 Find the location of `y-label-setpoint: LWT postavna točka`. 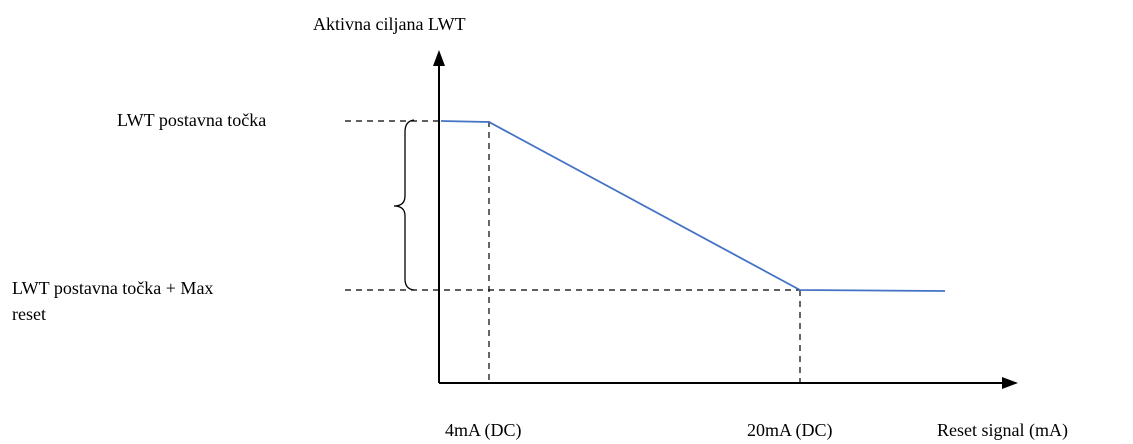

y-label-setpoint: LWT postavna točka is located at coordinates (192, 120).